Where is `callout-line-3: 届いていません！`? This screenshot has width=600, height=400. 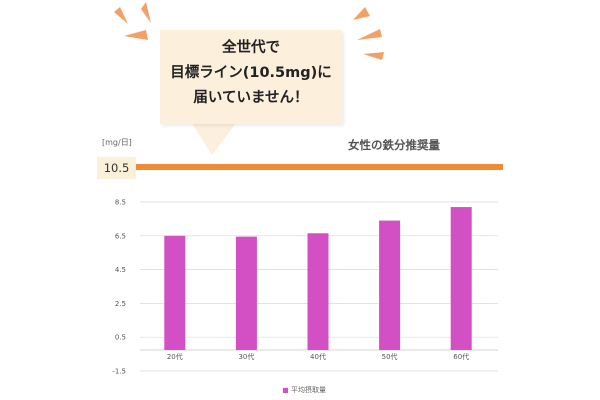 callout-line-3: 届いていません！ is located at coordinates (251, 98).